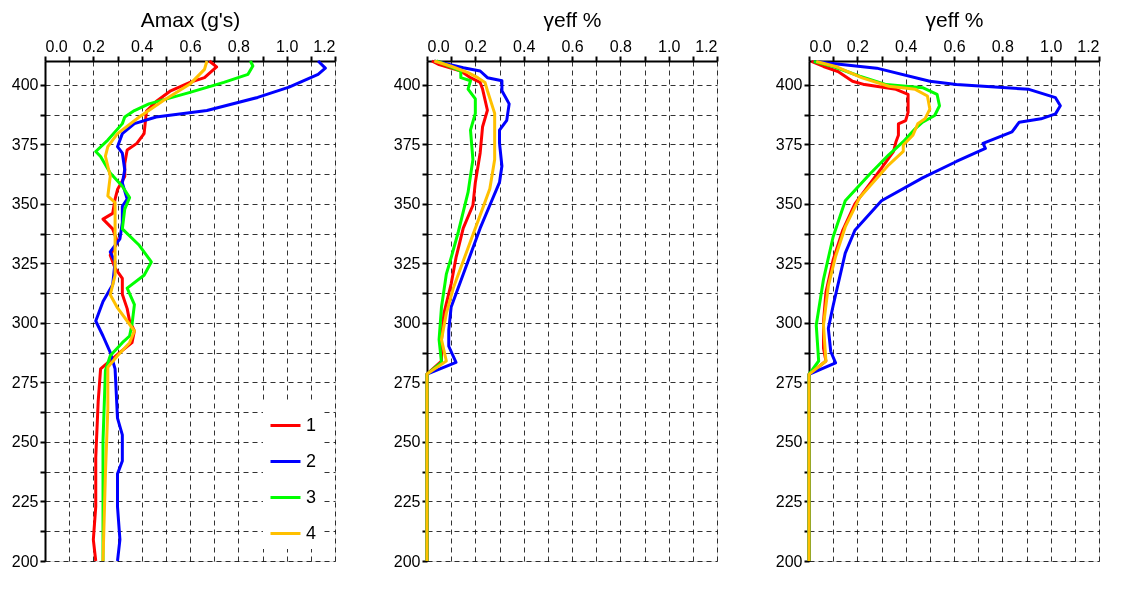 This screenshot has height=596, width=1123. I want to click on legend-label: 1, so click(311, 424).